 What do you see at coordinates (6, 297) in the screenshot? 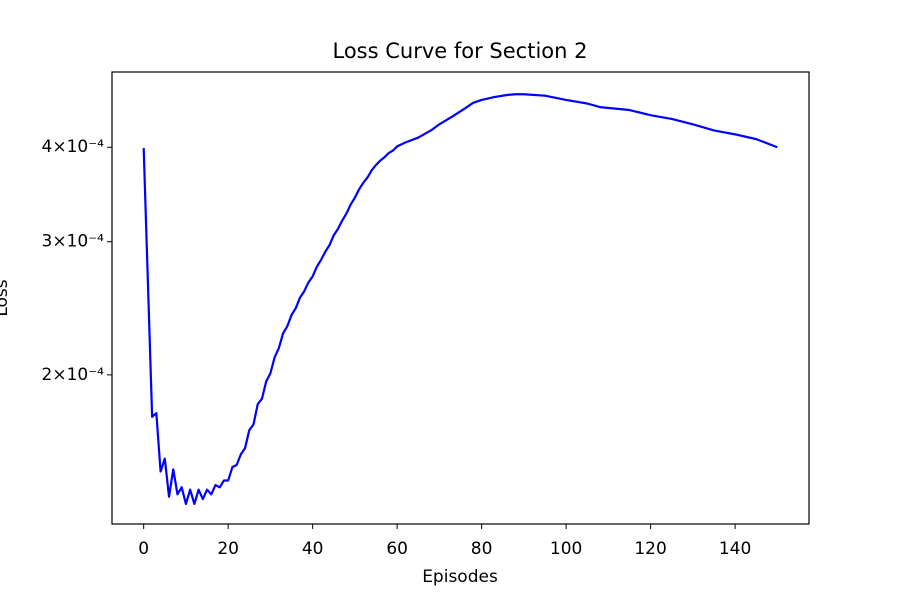
I see `y-axis-label: Loss` at bounding box center [6, 297].